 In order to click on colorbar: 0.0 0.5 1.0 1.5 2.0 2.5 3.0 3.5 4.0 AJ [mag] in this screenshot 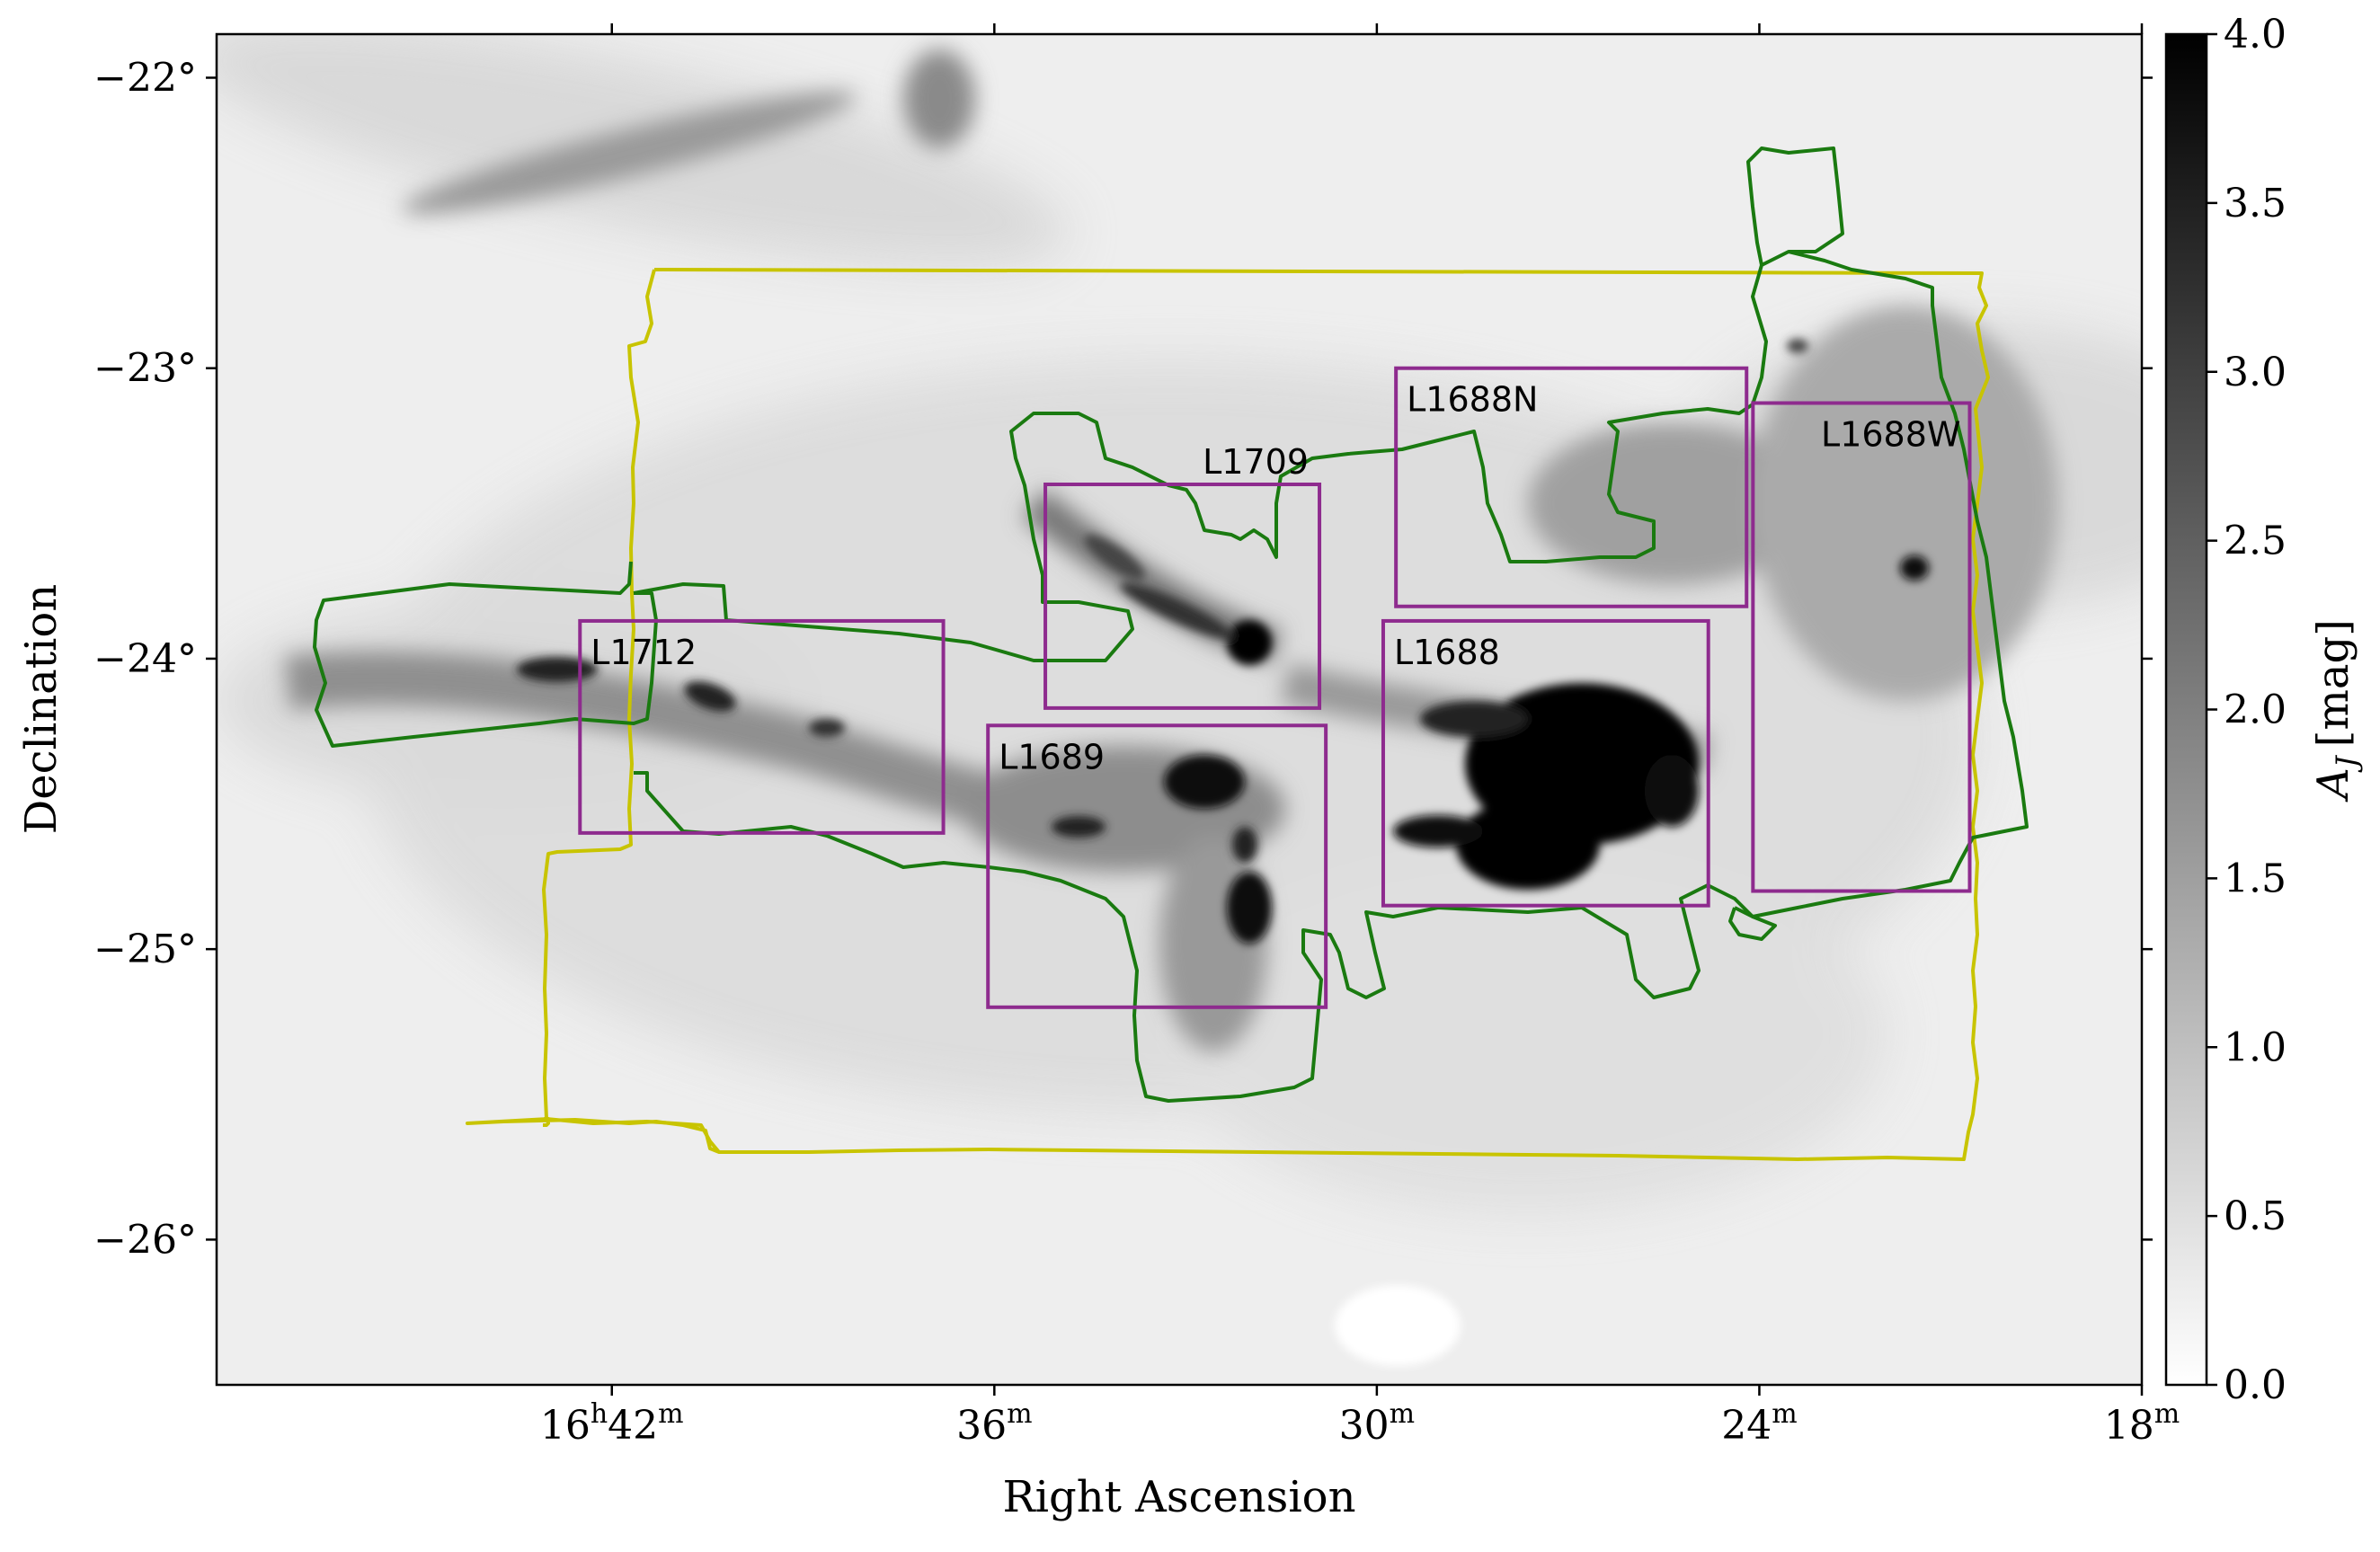, I will do `click(2264, 710)`.